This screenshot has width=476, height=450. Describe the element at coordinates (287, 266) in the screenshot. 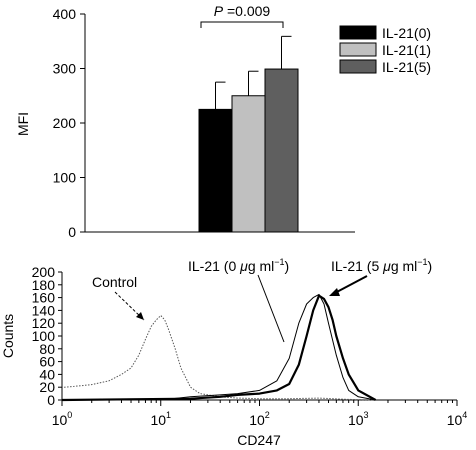

I see `il21-0-close: )` at that location.